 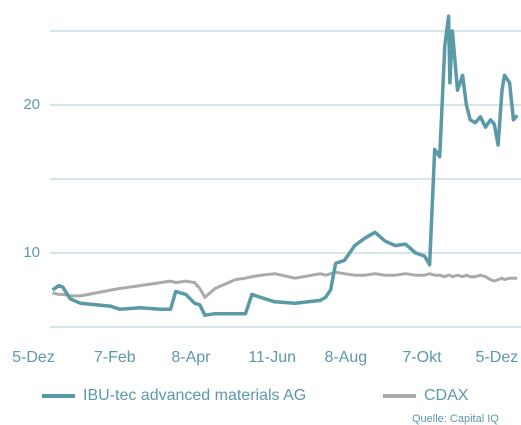 I want to click on legend-label: IBU-tec advanced materials AG, so click(x=194, y=395).